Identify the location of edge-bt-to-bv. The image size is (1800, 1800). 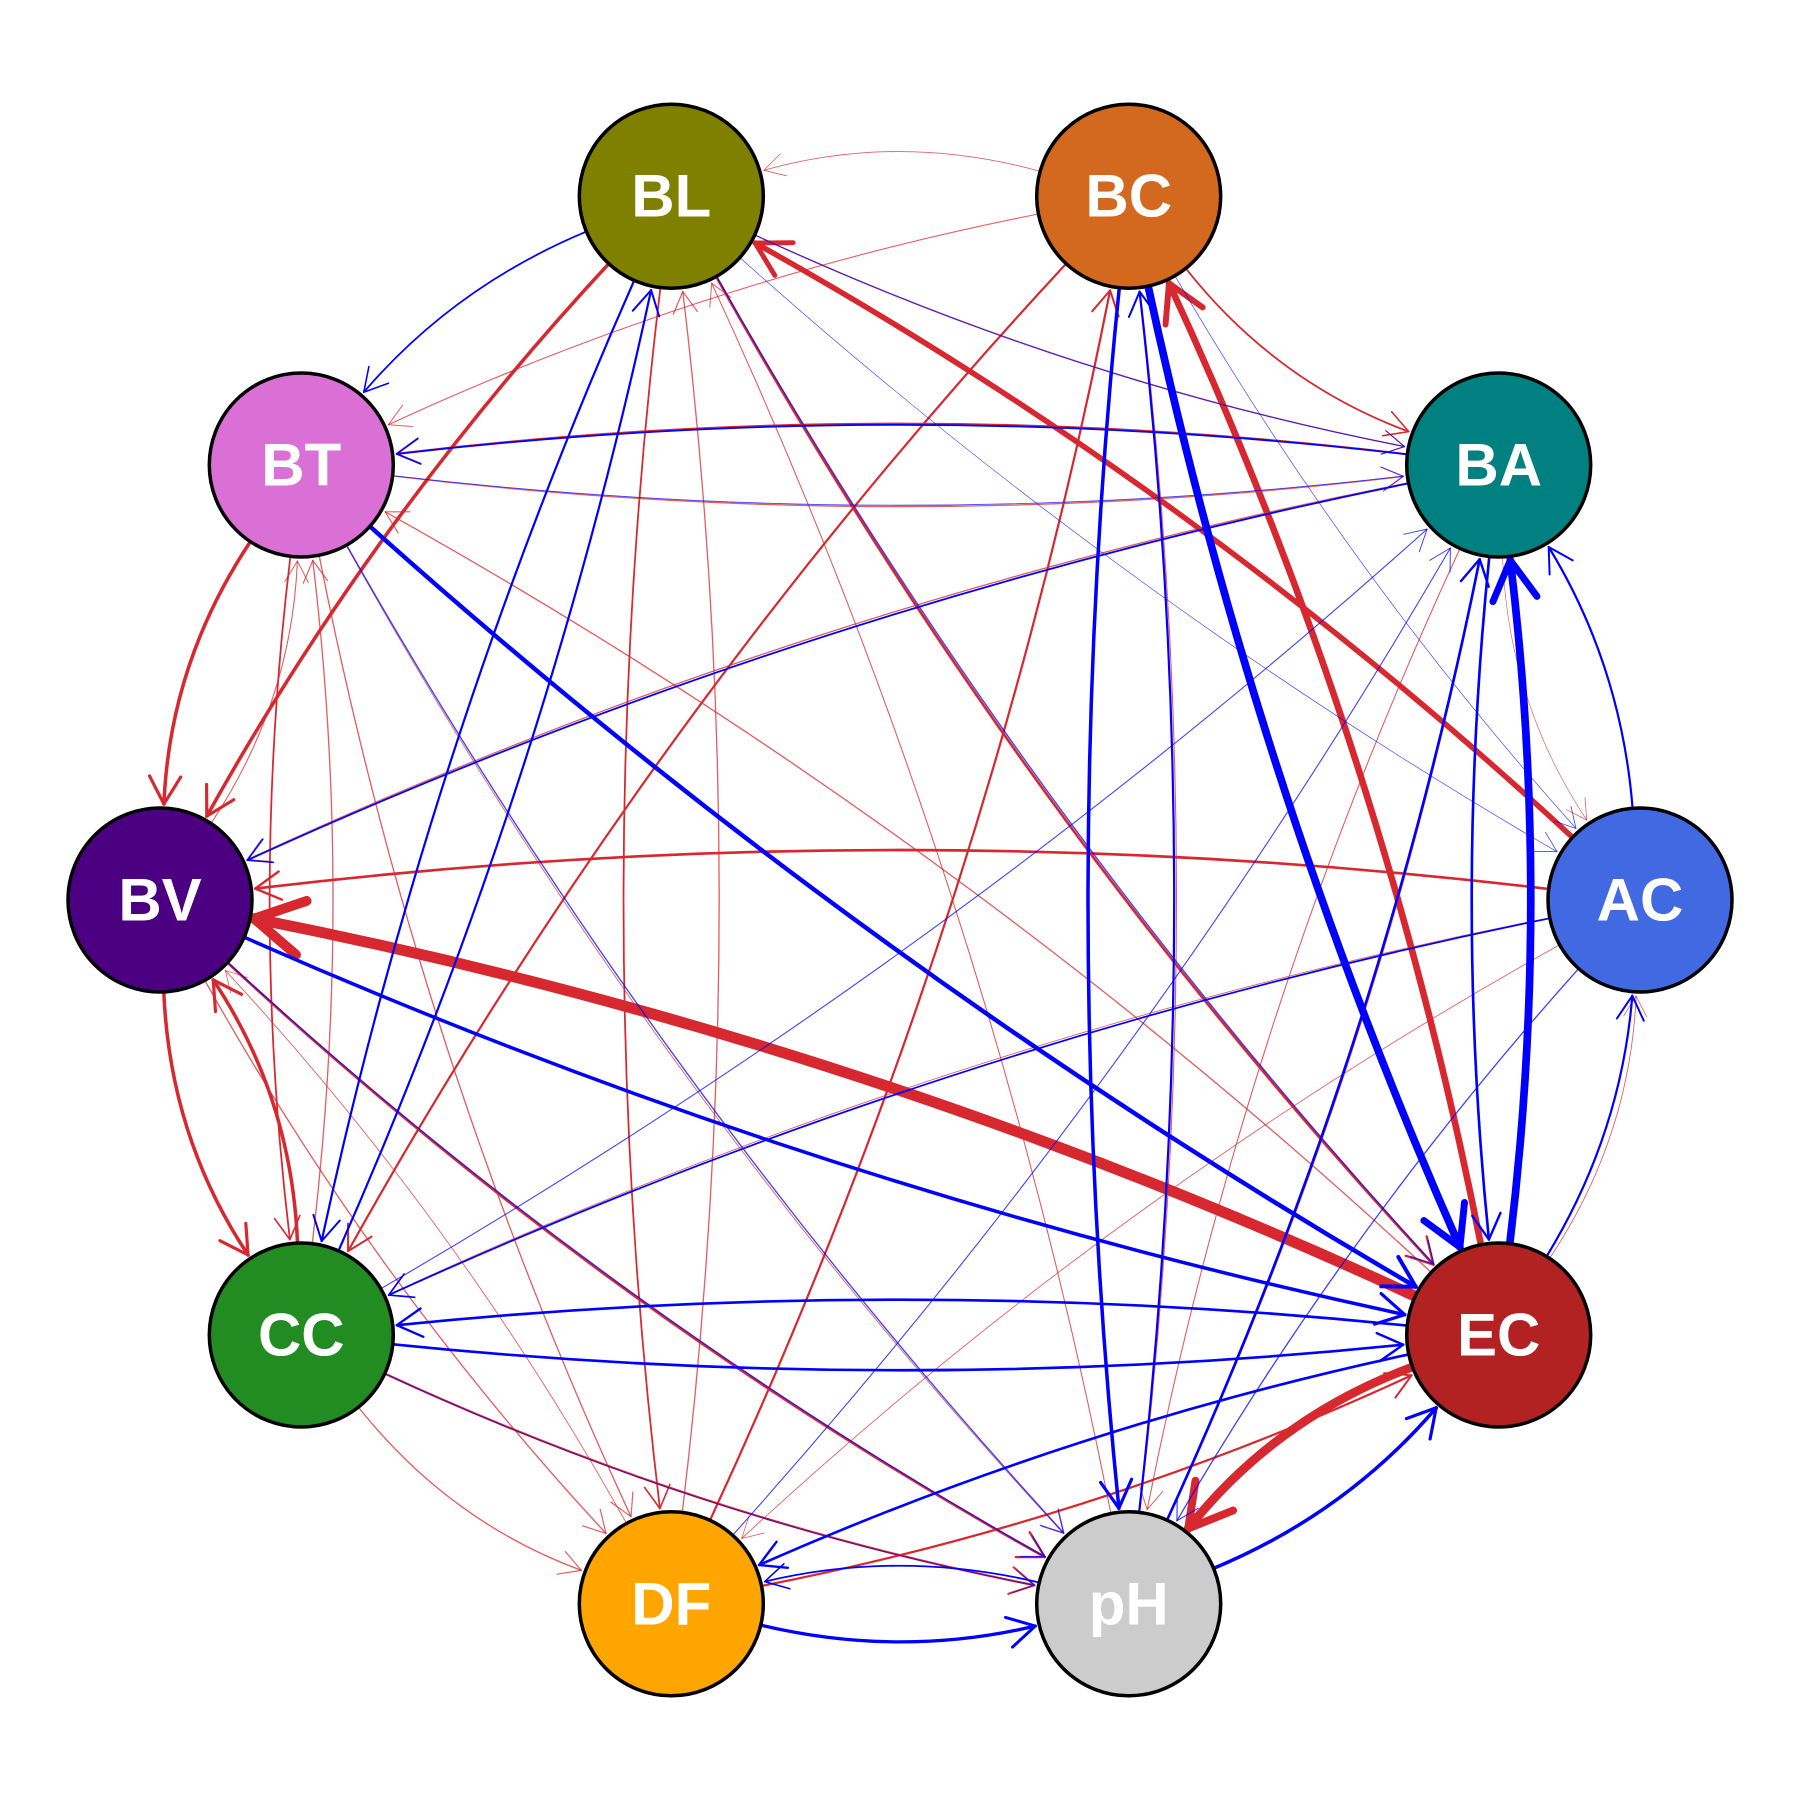
(207, 672).